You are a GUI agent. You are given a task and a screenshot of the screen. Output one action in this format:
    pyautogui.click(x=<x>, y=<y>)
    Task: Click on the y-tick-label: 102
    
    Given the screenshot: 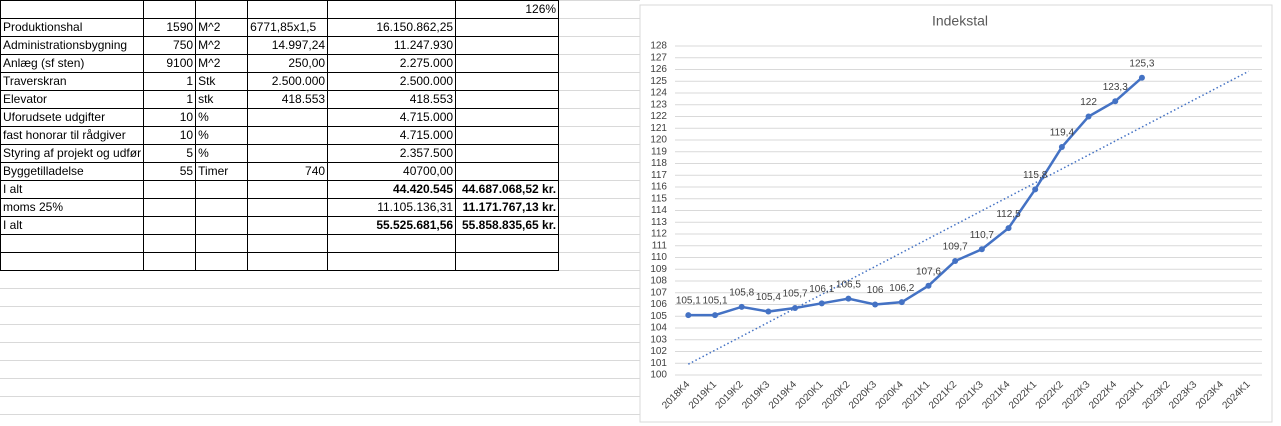 What is the action you would take?
    pyautogui.click(x=658, y=351)
    